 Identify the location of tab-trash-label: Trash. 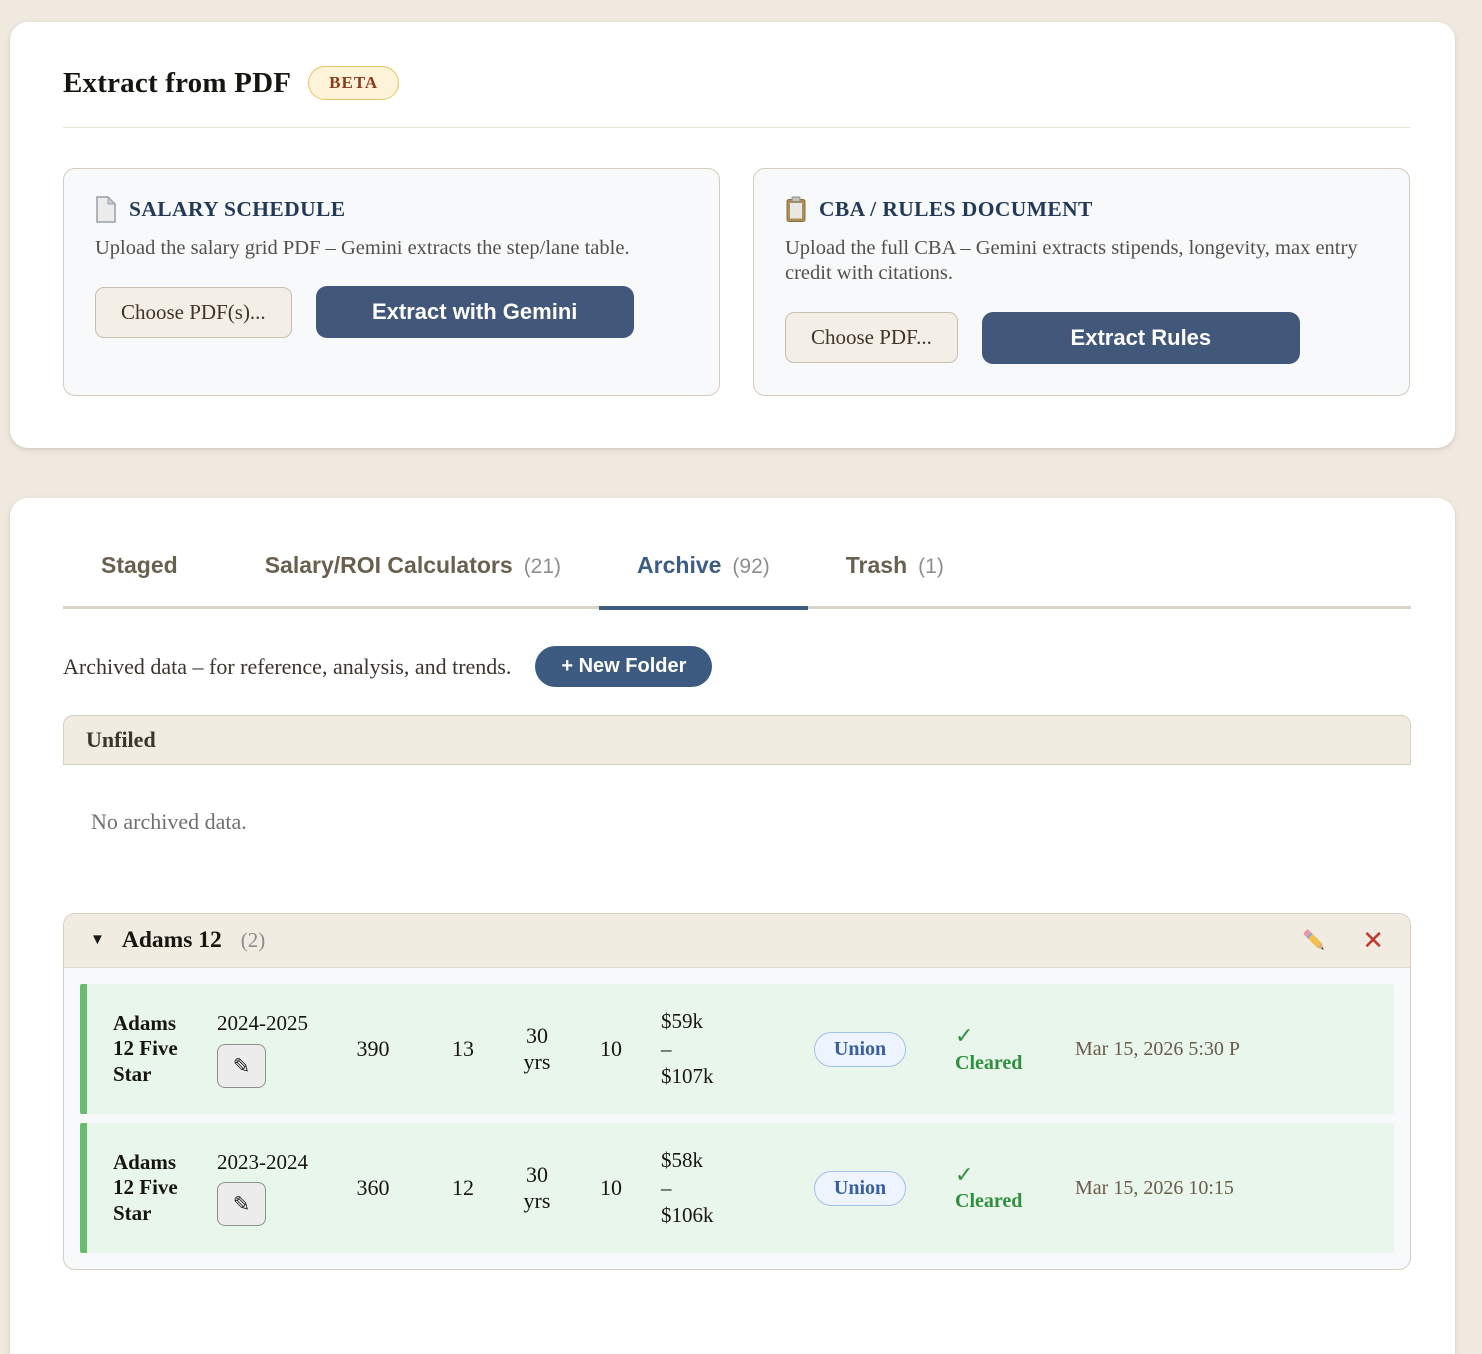
(876, 564).